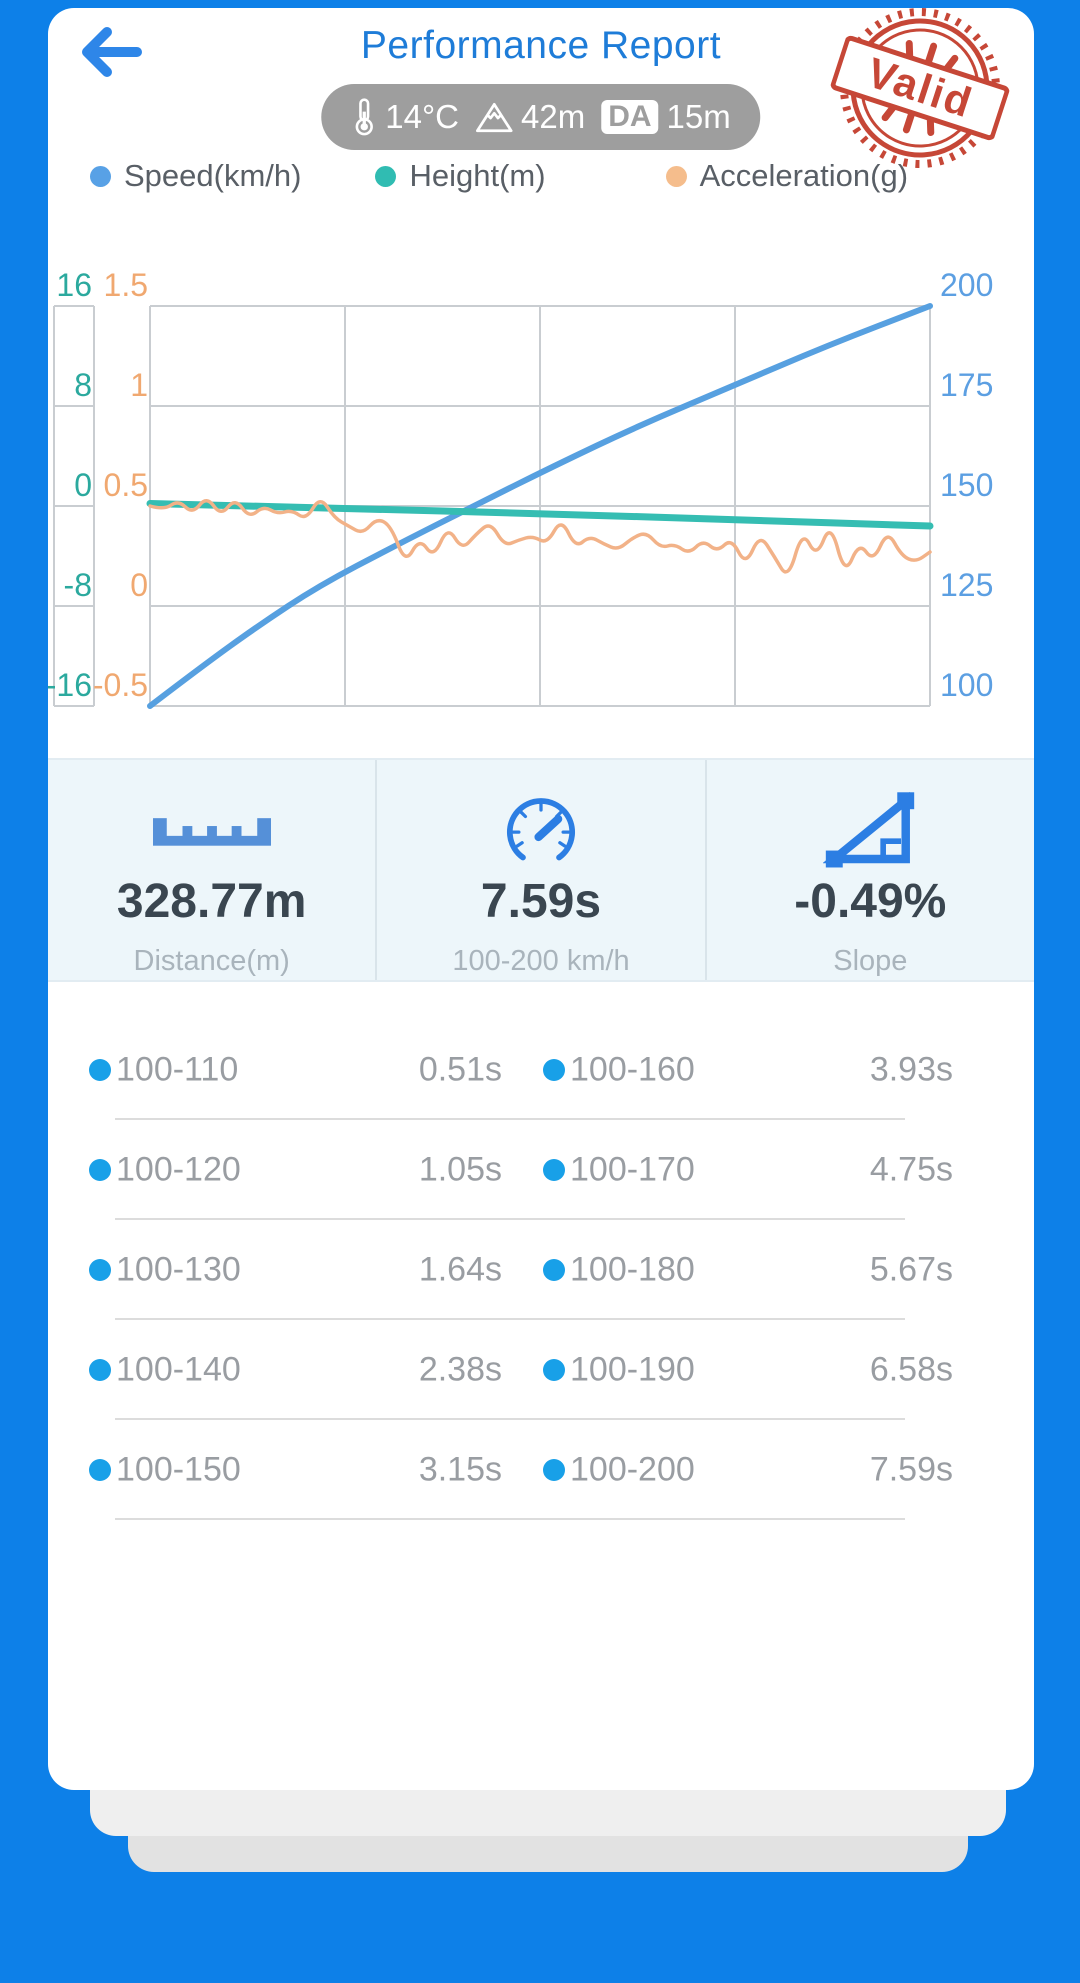 Image resolution: width=1080 pixels, height=1983 pixels. Describe the element at coordinates (74, 285) in the screenshot. I see `axis-tick-label: 16` at that location.